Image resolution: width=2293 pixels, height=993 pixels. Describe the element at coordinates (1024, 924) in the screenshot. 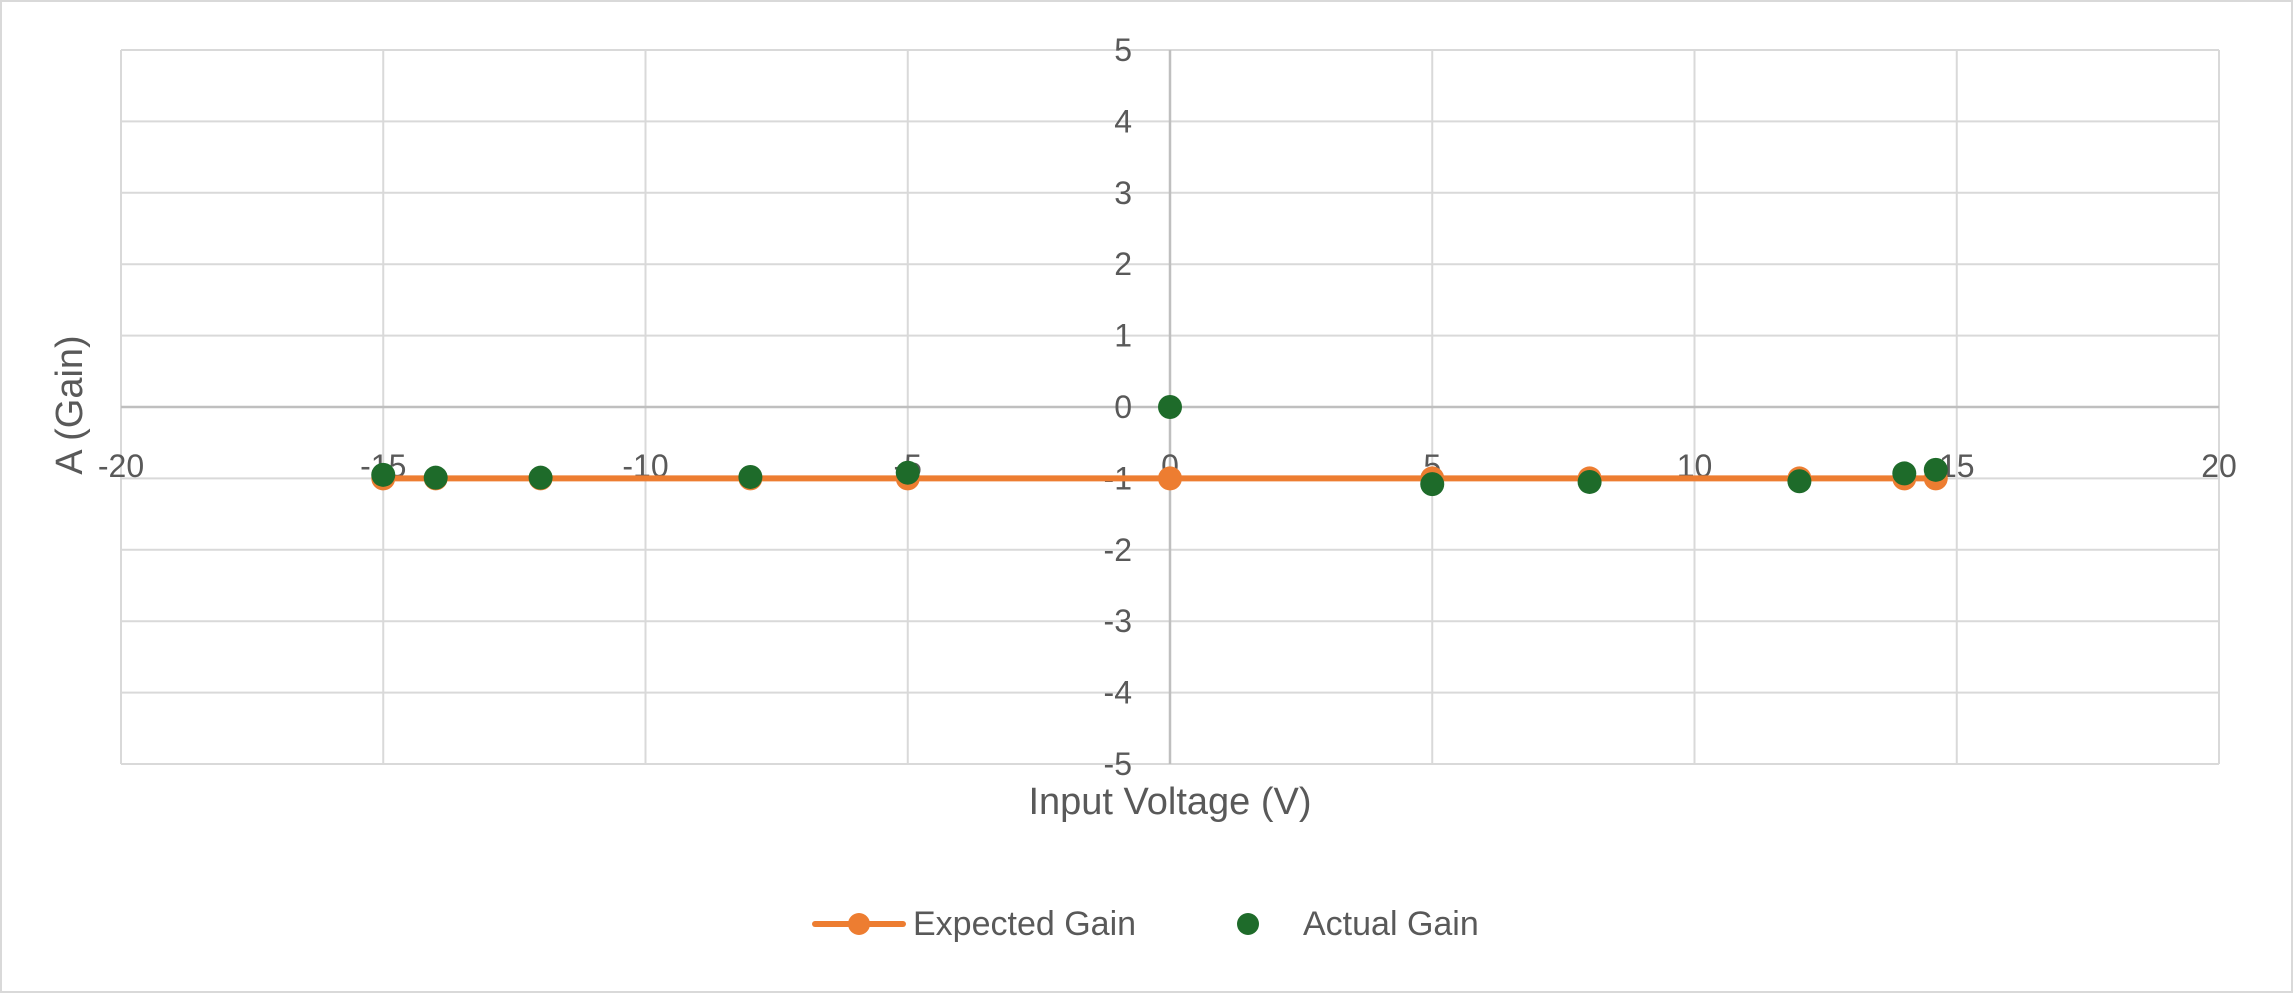

I see `legend-expected-label: Expected Gain` at that location.